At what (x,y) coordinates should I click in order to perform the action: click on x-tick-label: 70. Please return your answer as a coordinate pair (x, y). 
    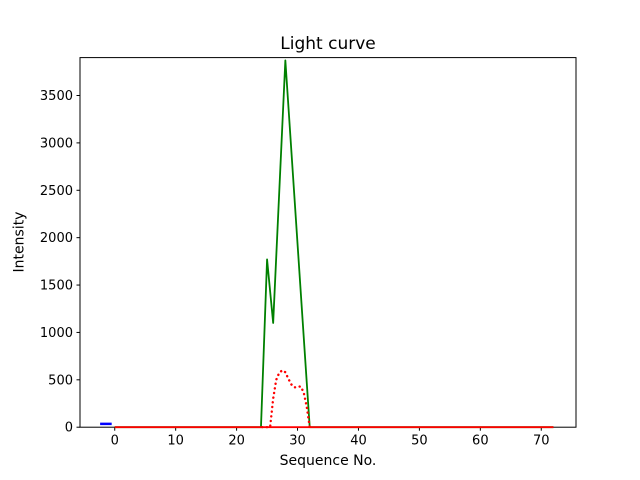
    Looking at the image, I should click on (541, 441).